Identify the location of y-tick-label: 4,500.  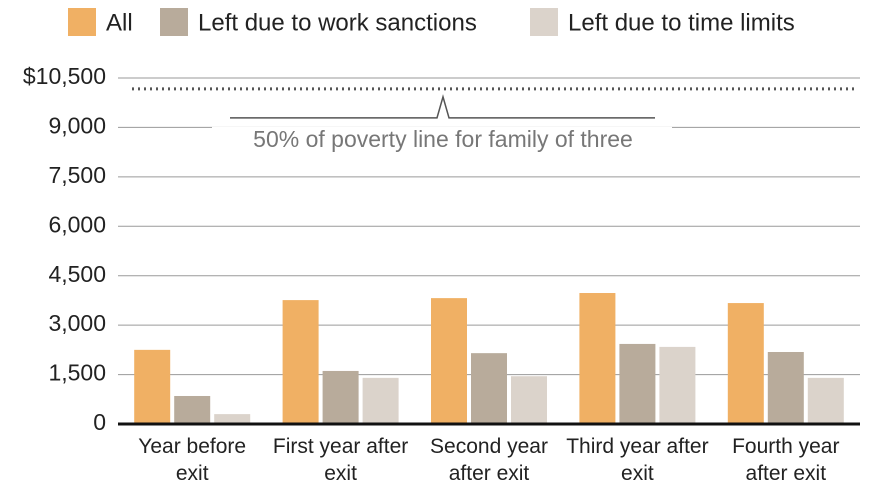
(77, 274).